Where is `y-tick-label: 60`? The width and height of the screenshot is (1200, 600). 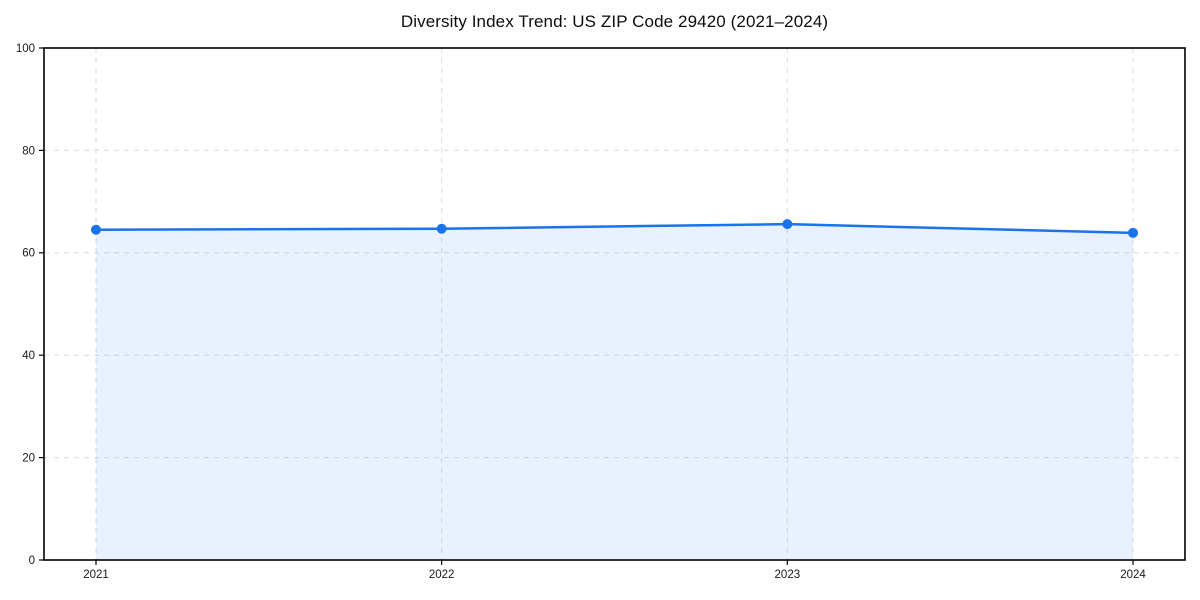 y-tick-label: 60 is located at coordinates (28, 254).